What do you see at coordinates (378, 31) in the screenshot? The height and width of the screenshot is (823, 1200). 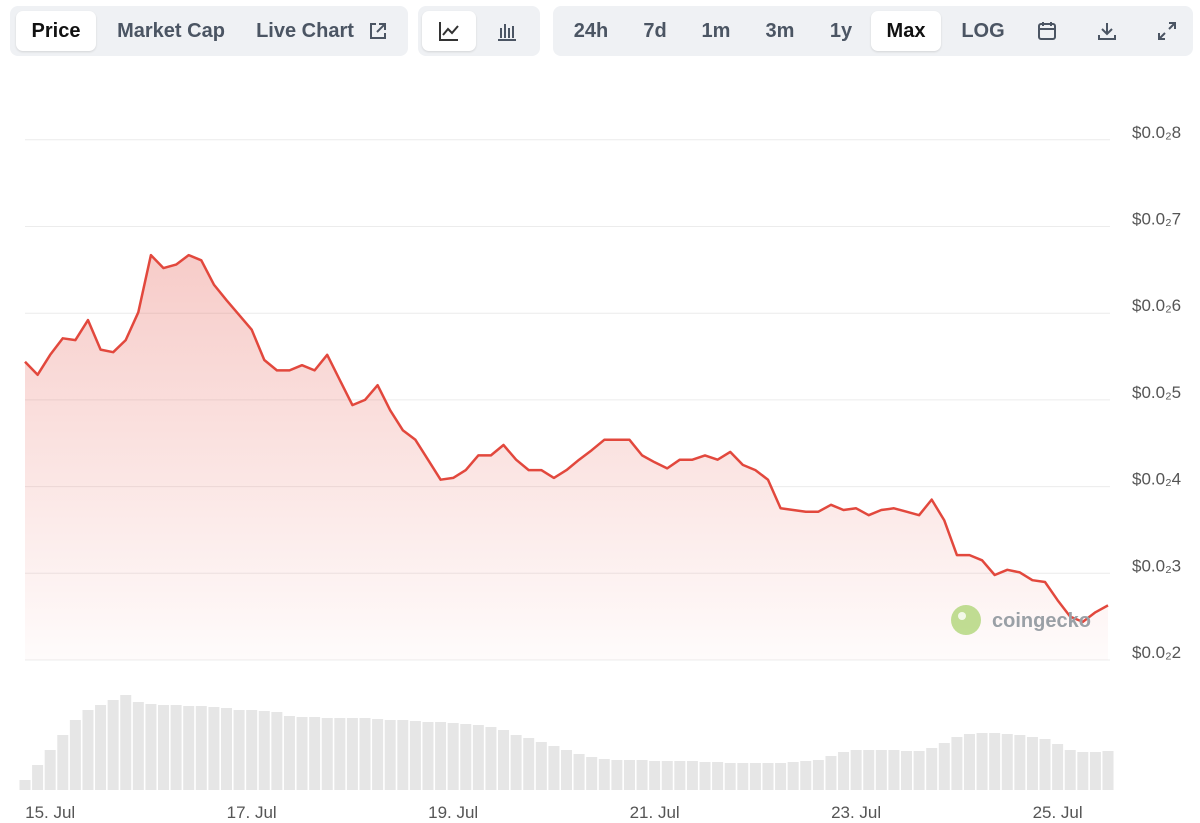 I see `external-link-icon` at bounding box center [378, 31].